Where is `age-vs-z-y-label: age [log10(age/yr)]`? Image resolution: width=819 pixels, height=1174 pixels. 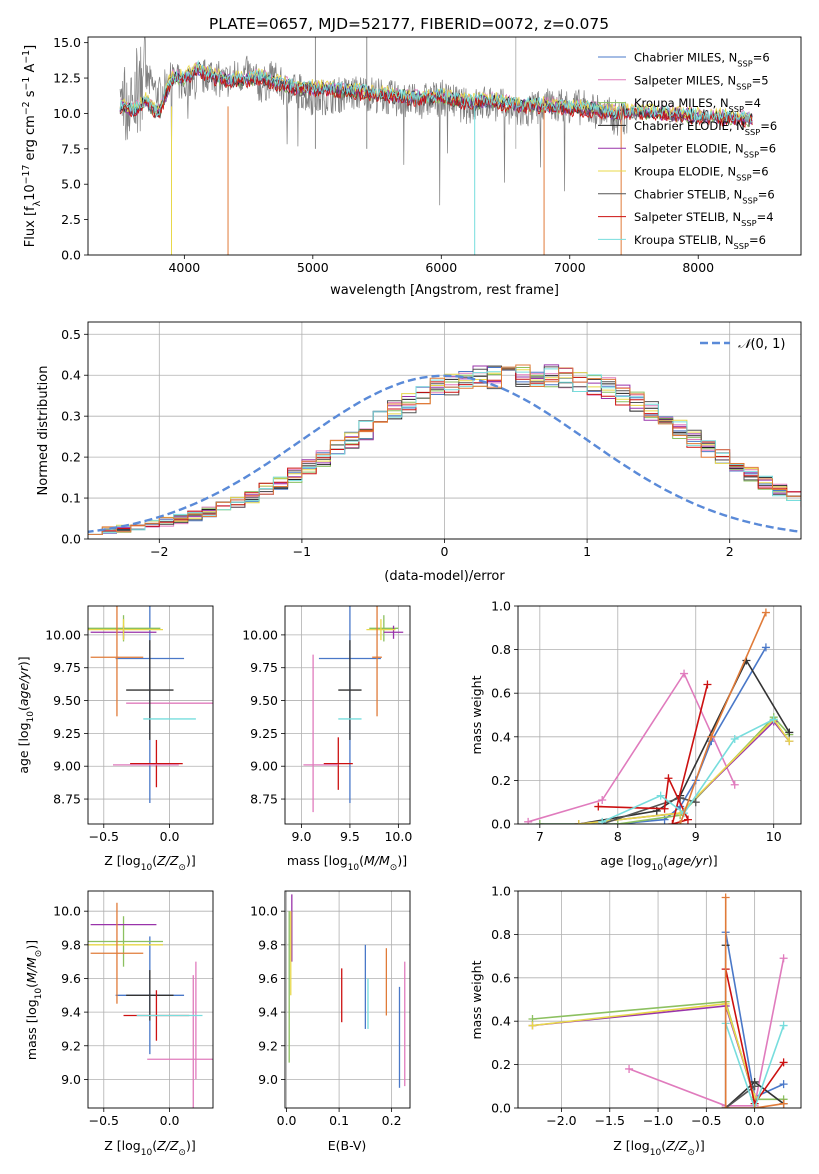
age-vs-z-y-label: age [log10(age/yr)] is located at coordinates (26, 714).